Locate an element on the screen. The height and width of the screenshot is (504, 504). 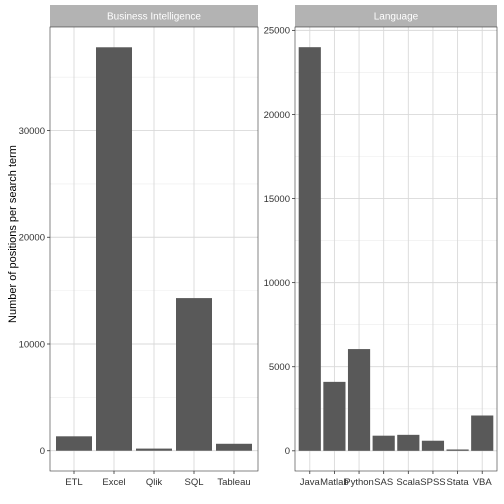
x-tick-label-spss: SPSS is located at coordinates (432, 482).